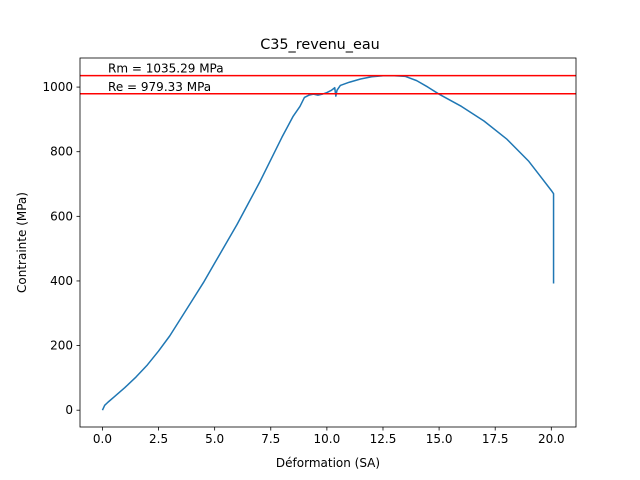  Describe the element at coordinates (383, 439) in the screenshot. I see `x-tick-label: 12.5` at that location.